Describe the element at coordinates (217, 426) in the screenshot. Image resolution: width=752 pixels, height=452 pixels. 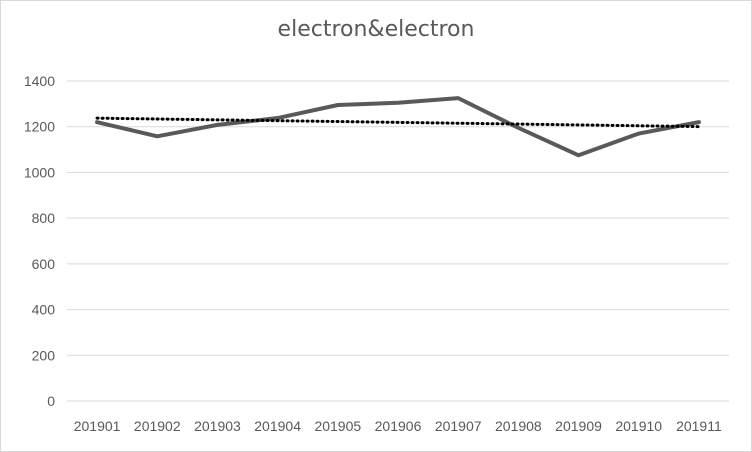
I see `x-tick-label: 201903` at that location.